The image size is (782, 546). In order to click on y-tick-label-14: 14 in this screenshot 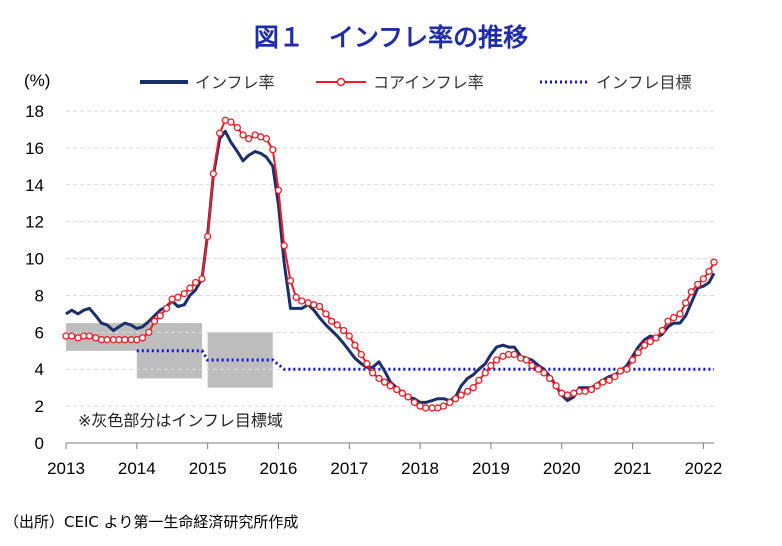, I will do `click(34, 185)`.